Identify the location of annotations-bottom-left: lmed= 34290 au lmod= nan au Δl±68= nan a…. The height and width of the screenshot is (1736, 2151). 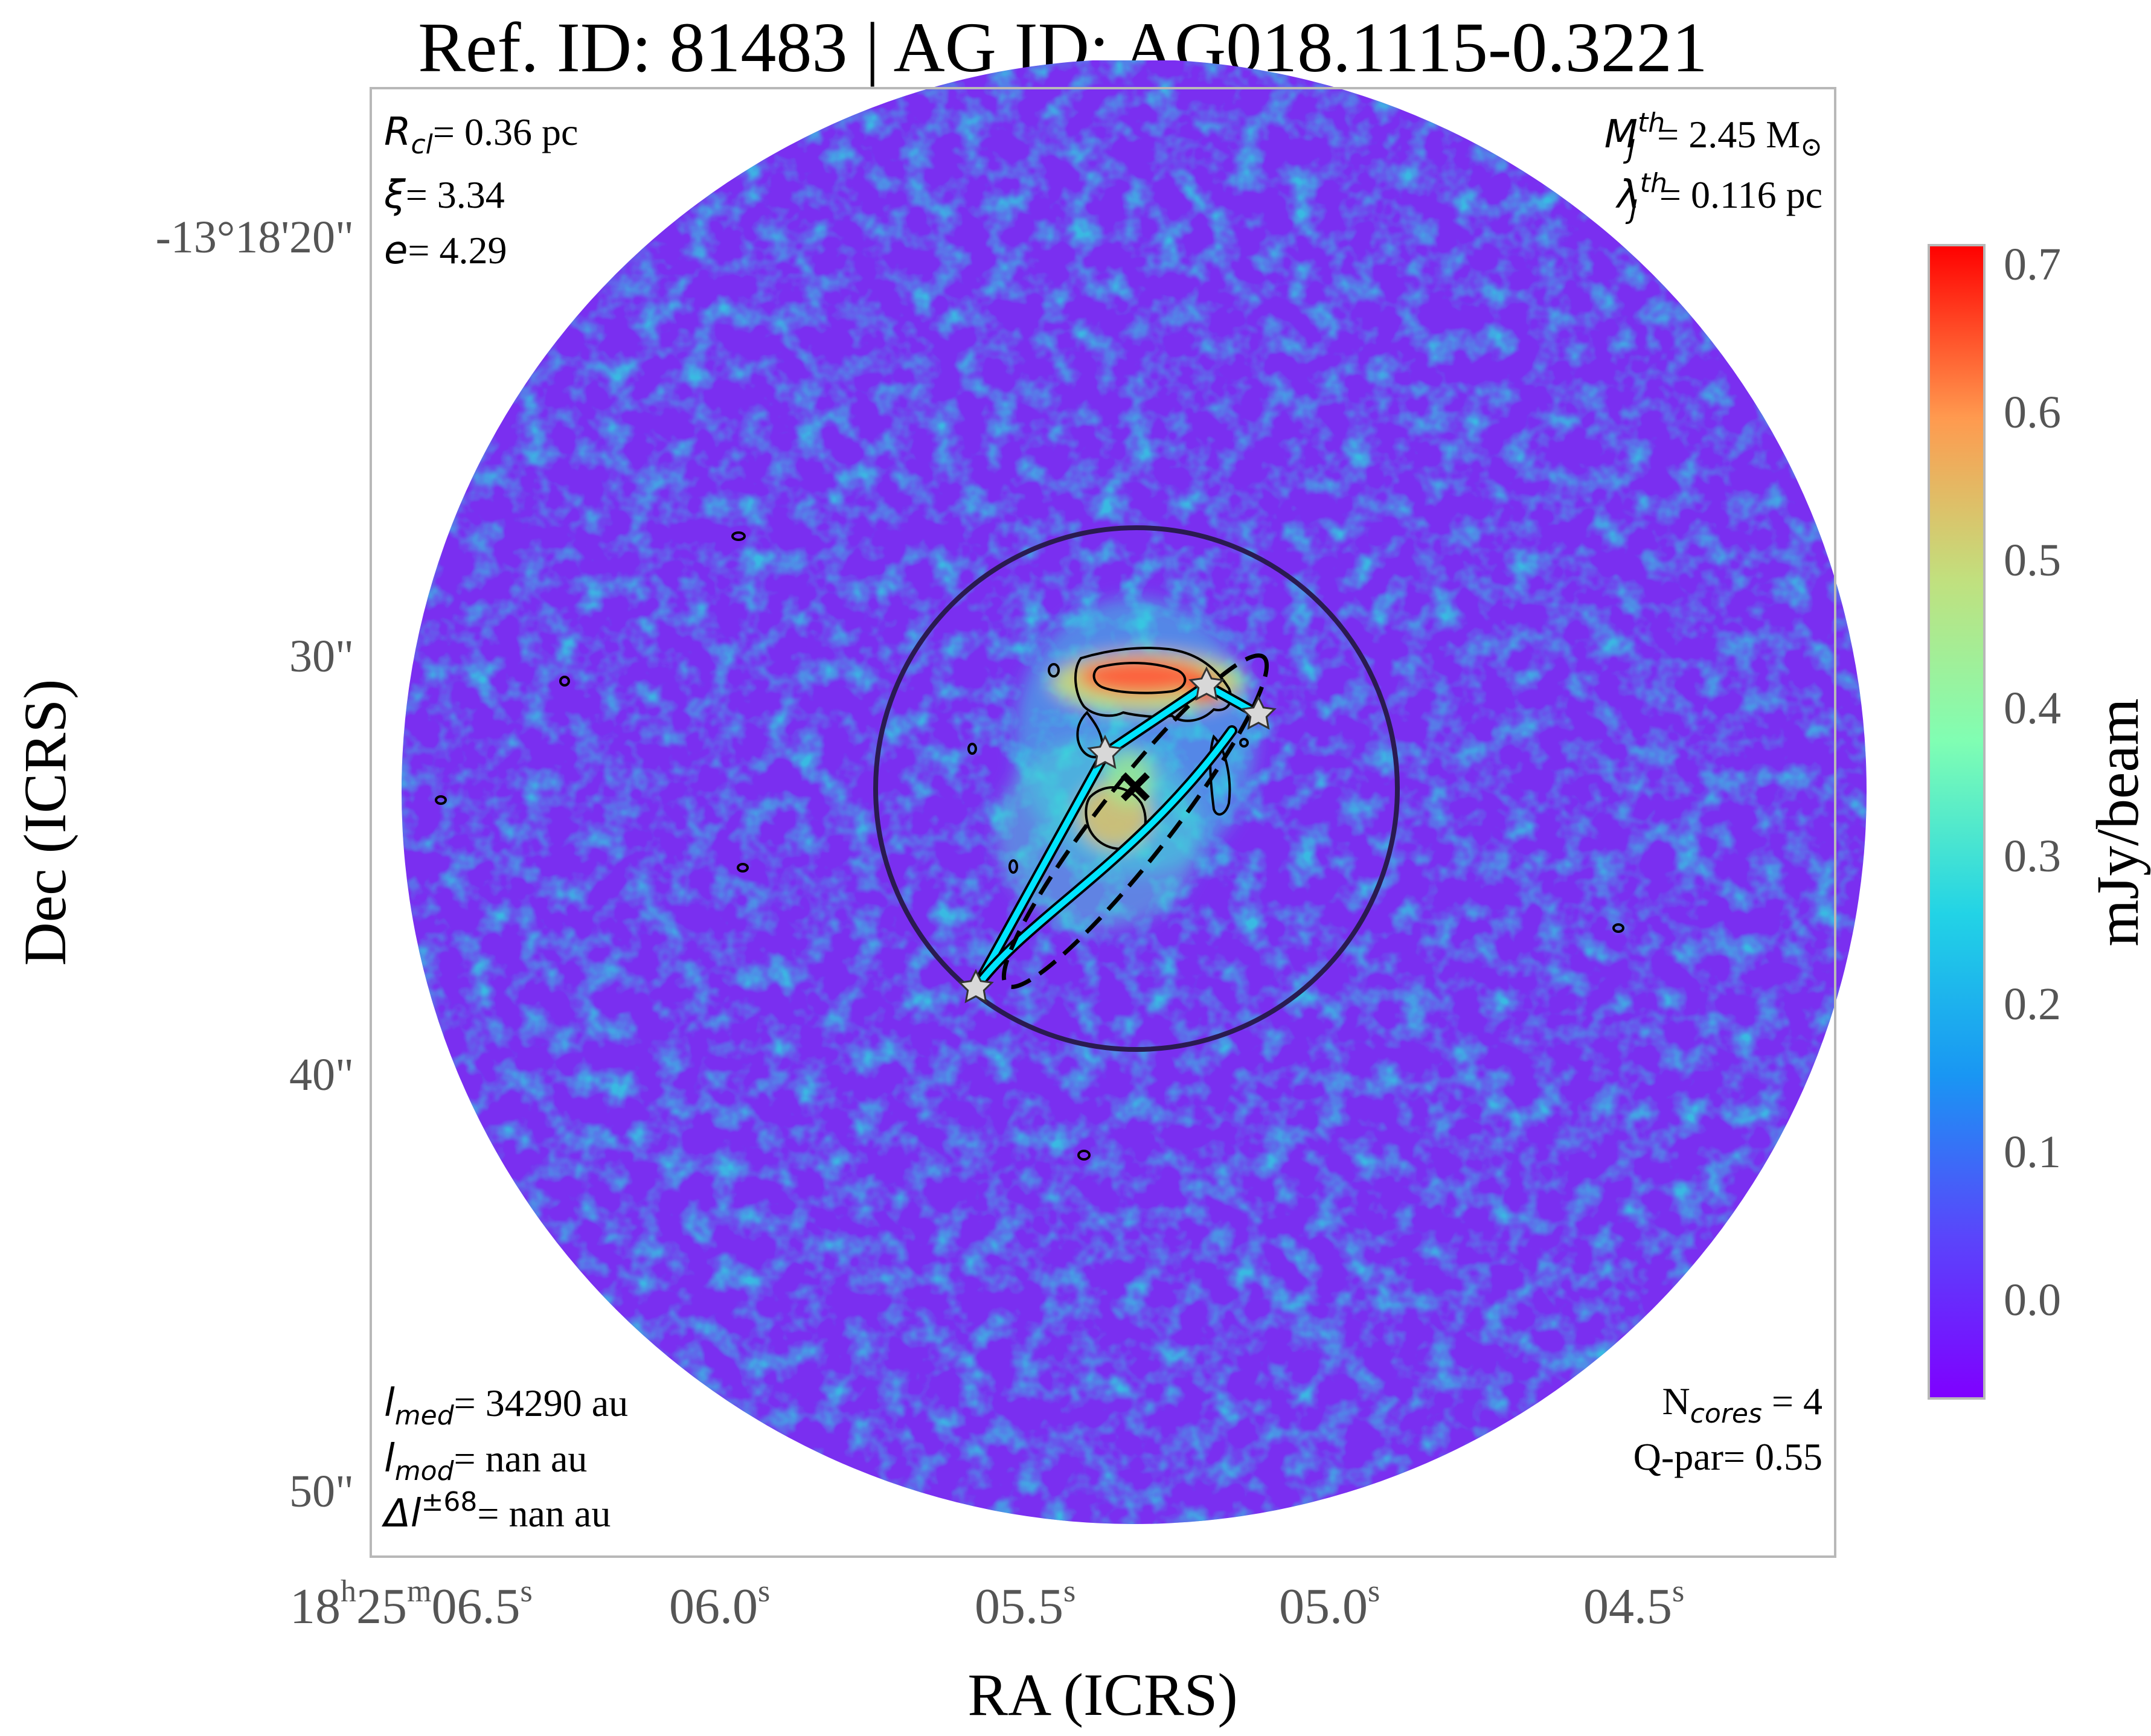
(505, 1458).